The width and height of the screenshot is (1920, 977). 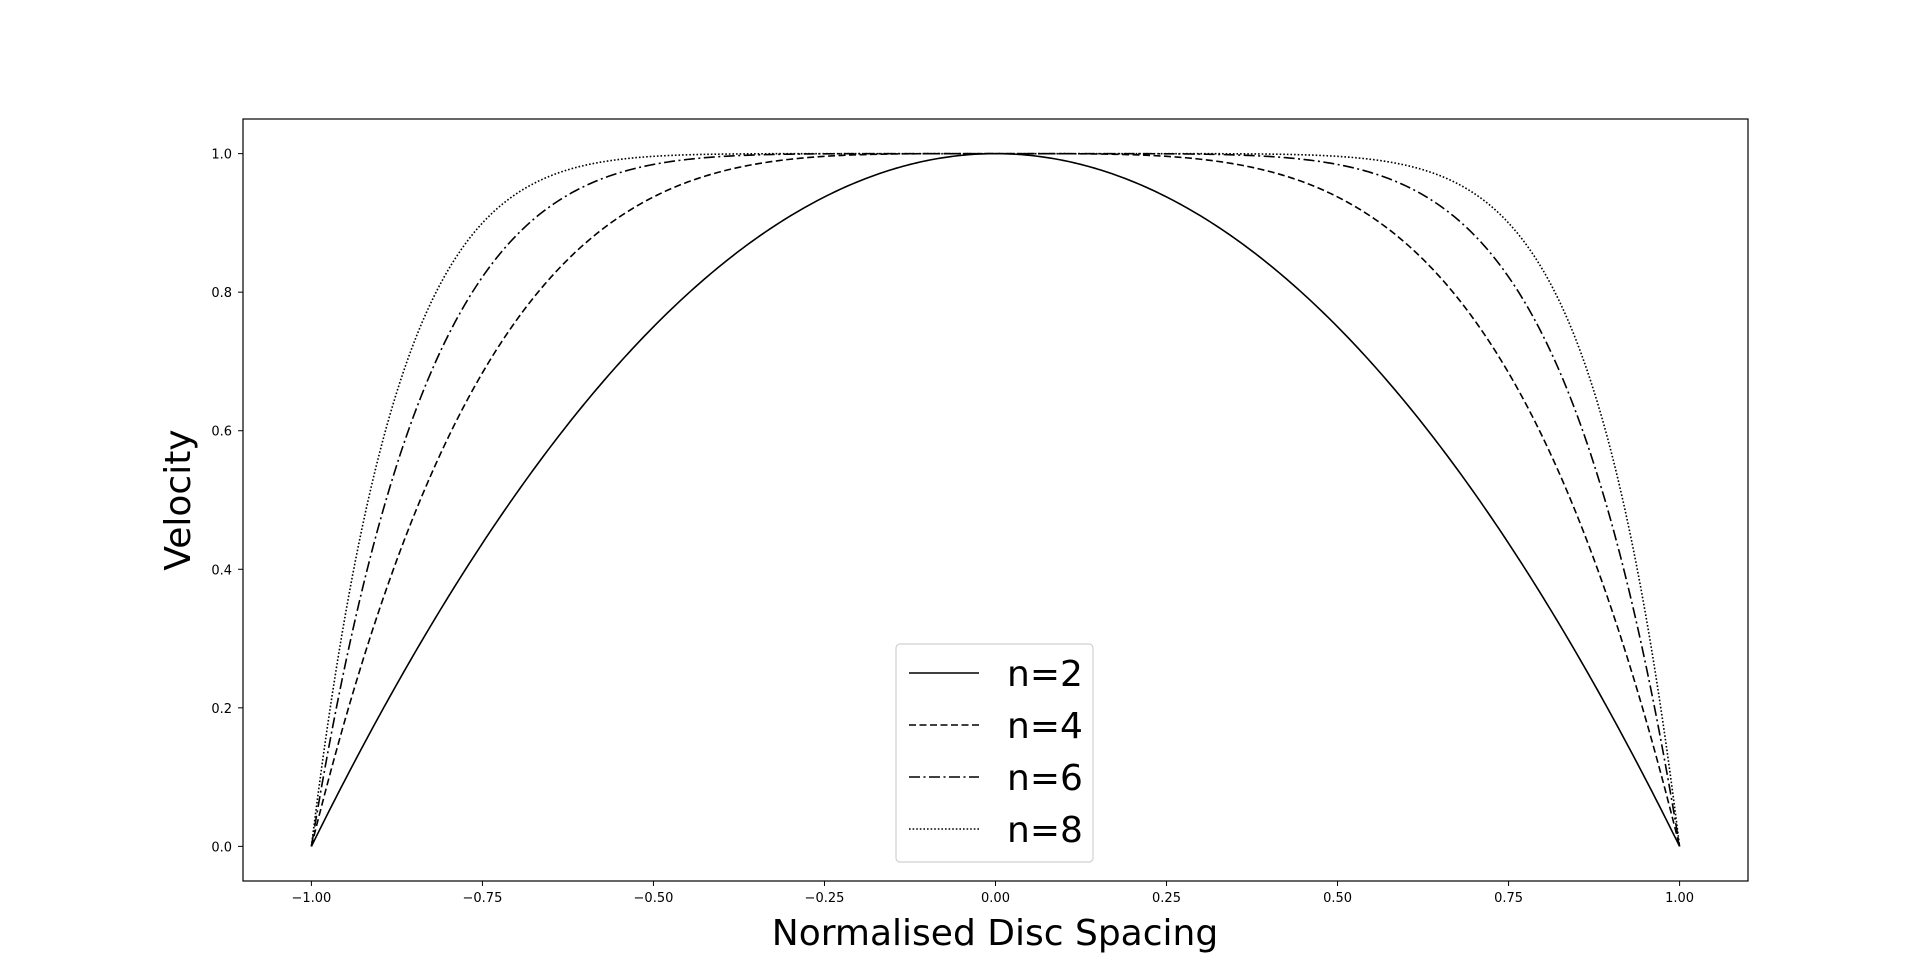 I want to click on x-tick-label: −1.00, so click(x=311, y=898).